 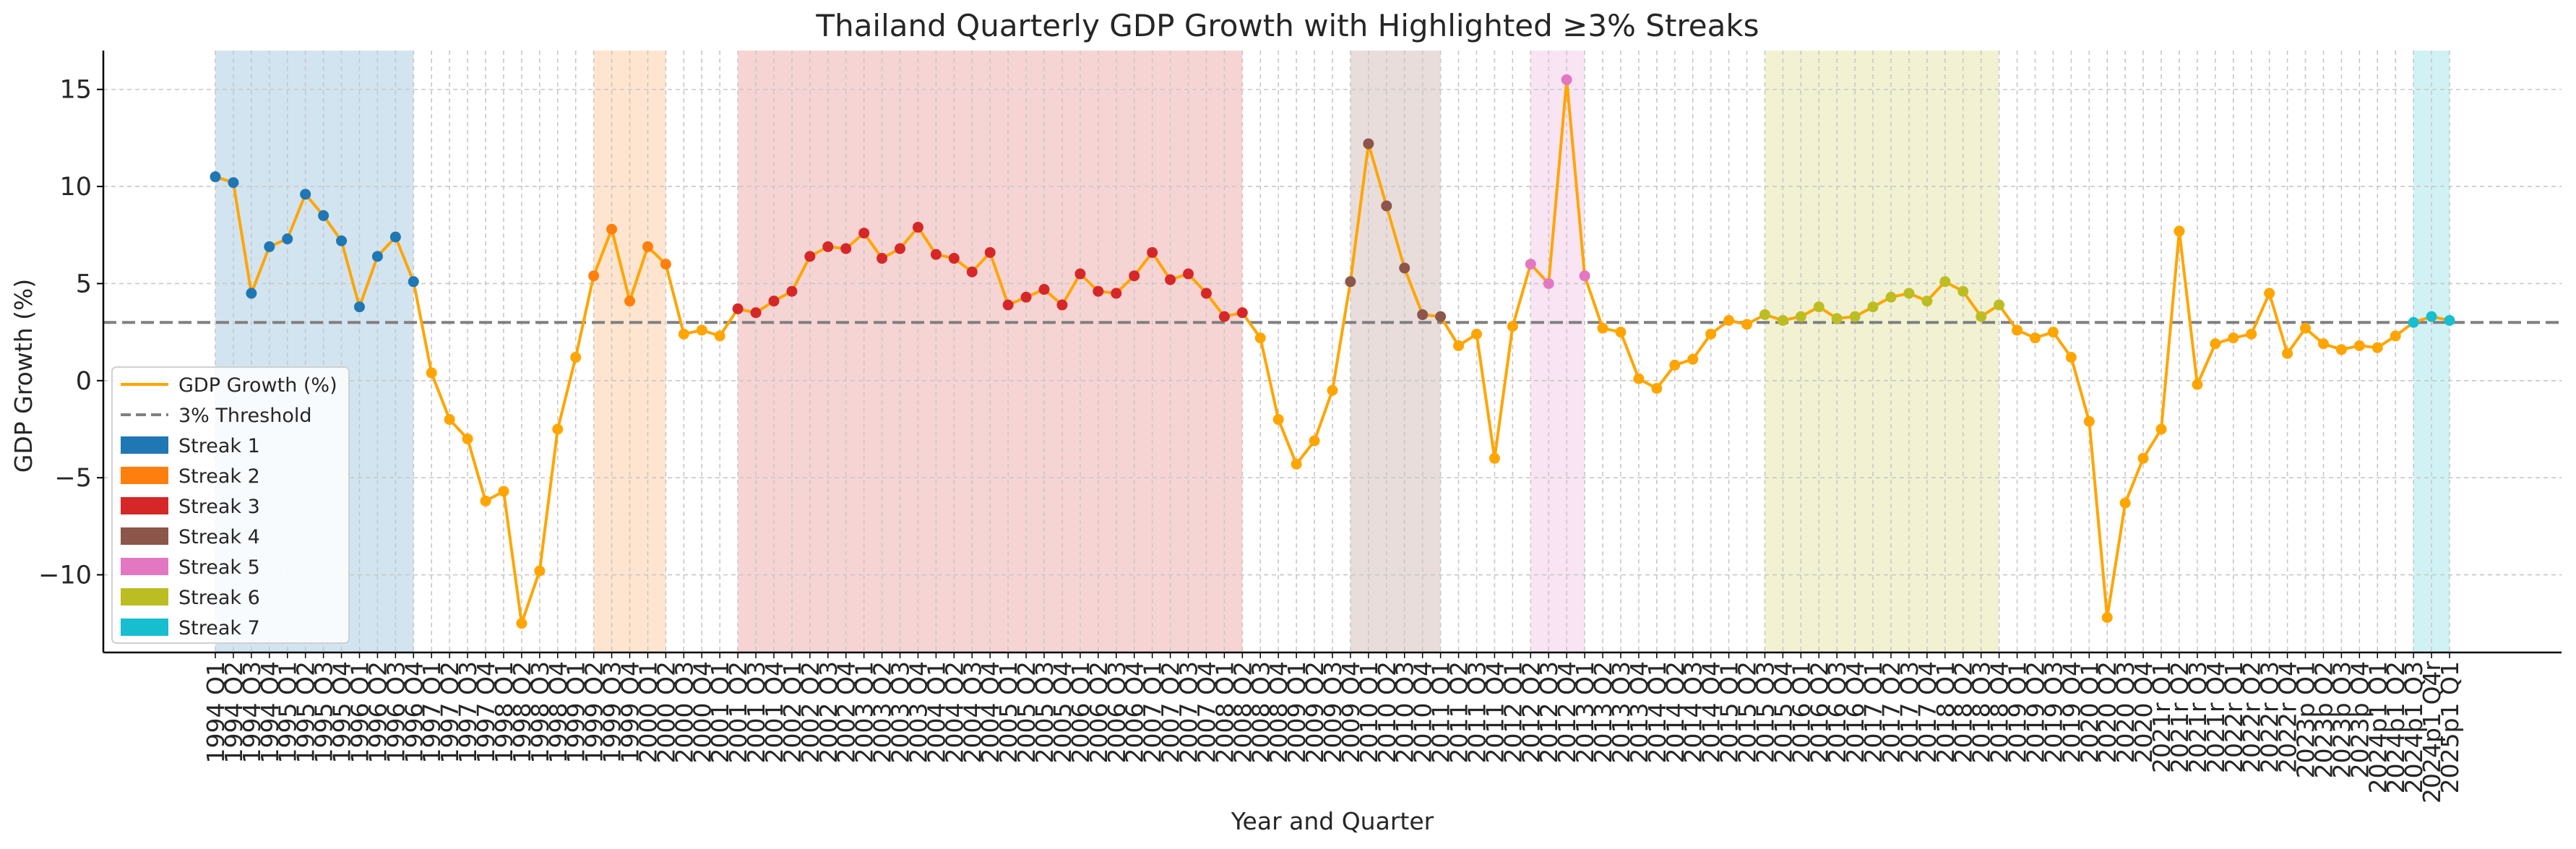 I want to click on x-tick-label: 1994 Q1, so click(x=216, y=712).